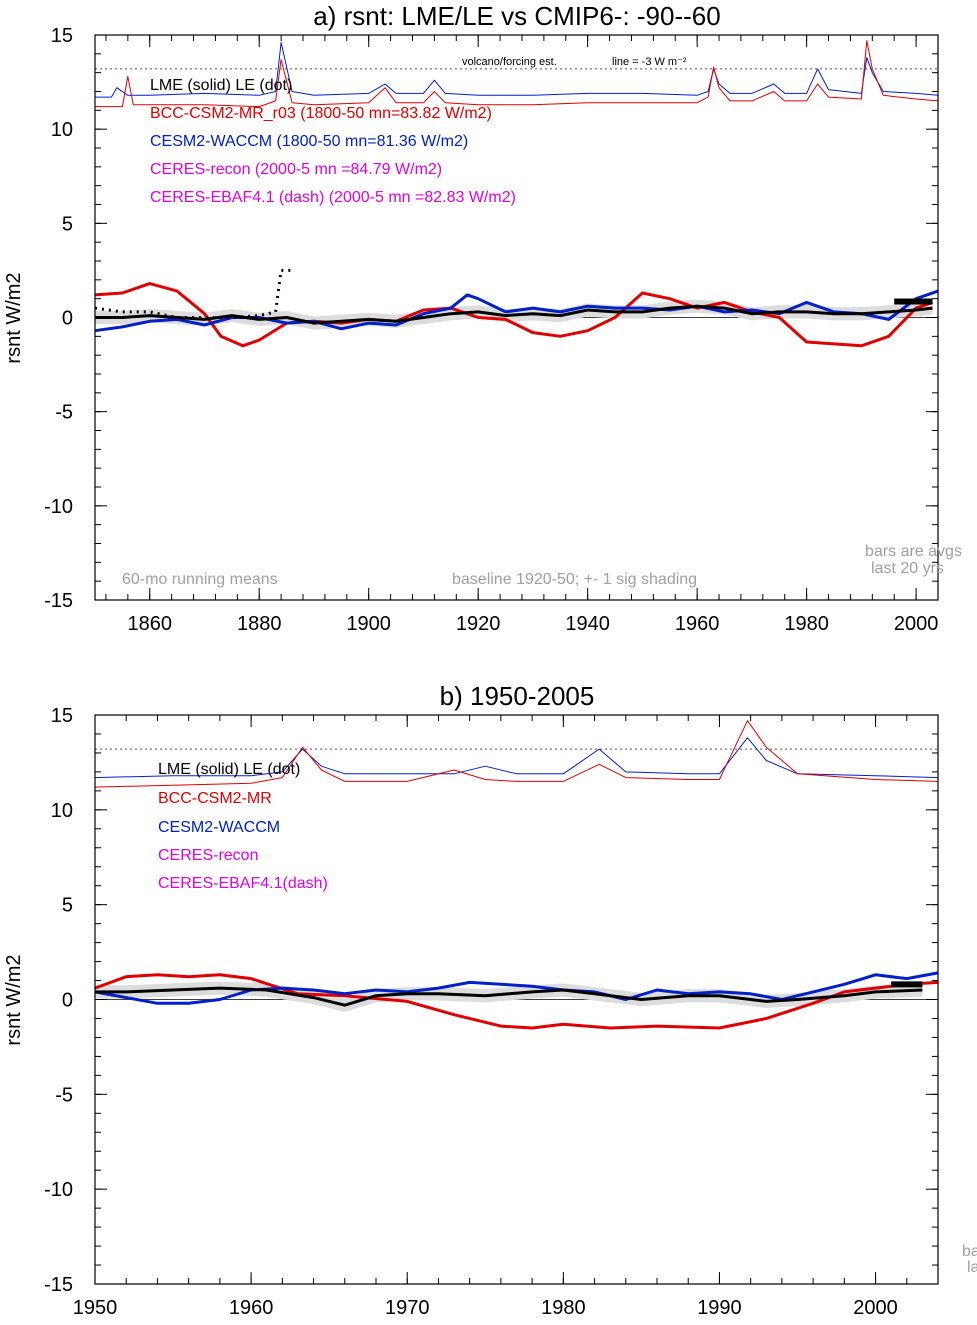 This screenshot has width=977, height=1325. I want to click on y-tick-label-a: -15, so click(58, 601).